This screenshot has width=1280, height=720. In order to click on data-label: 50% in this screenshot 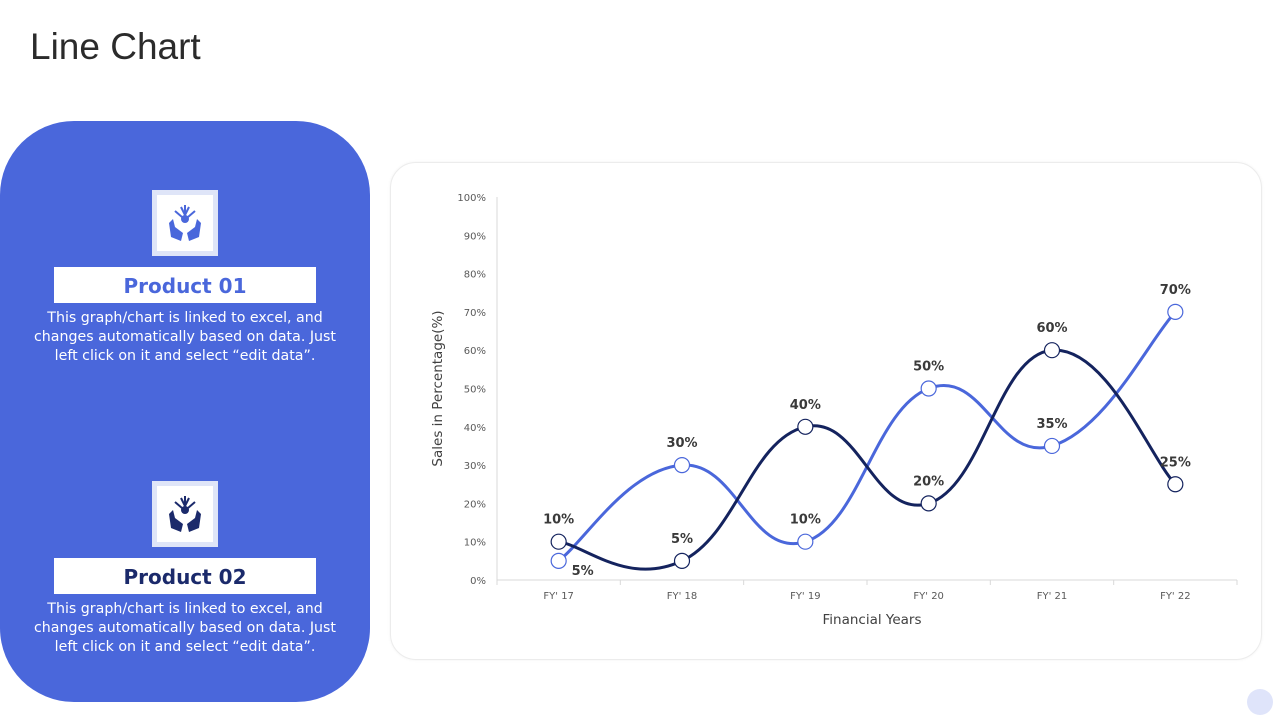, I will do `click(928, 367)`.